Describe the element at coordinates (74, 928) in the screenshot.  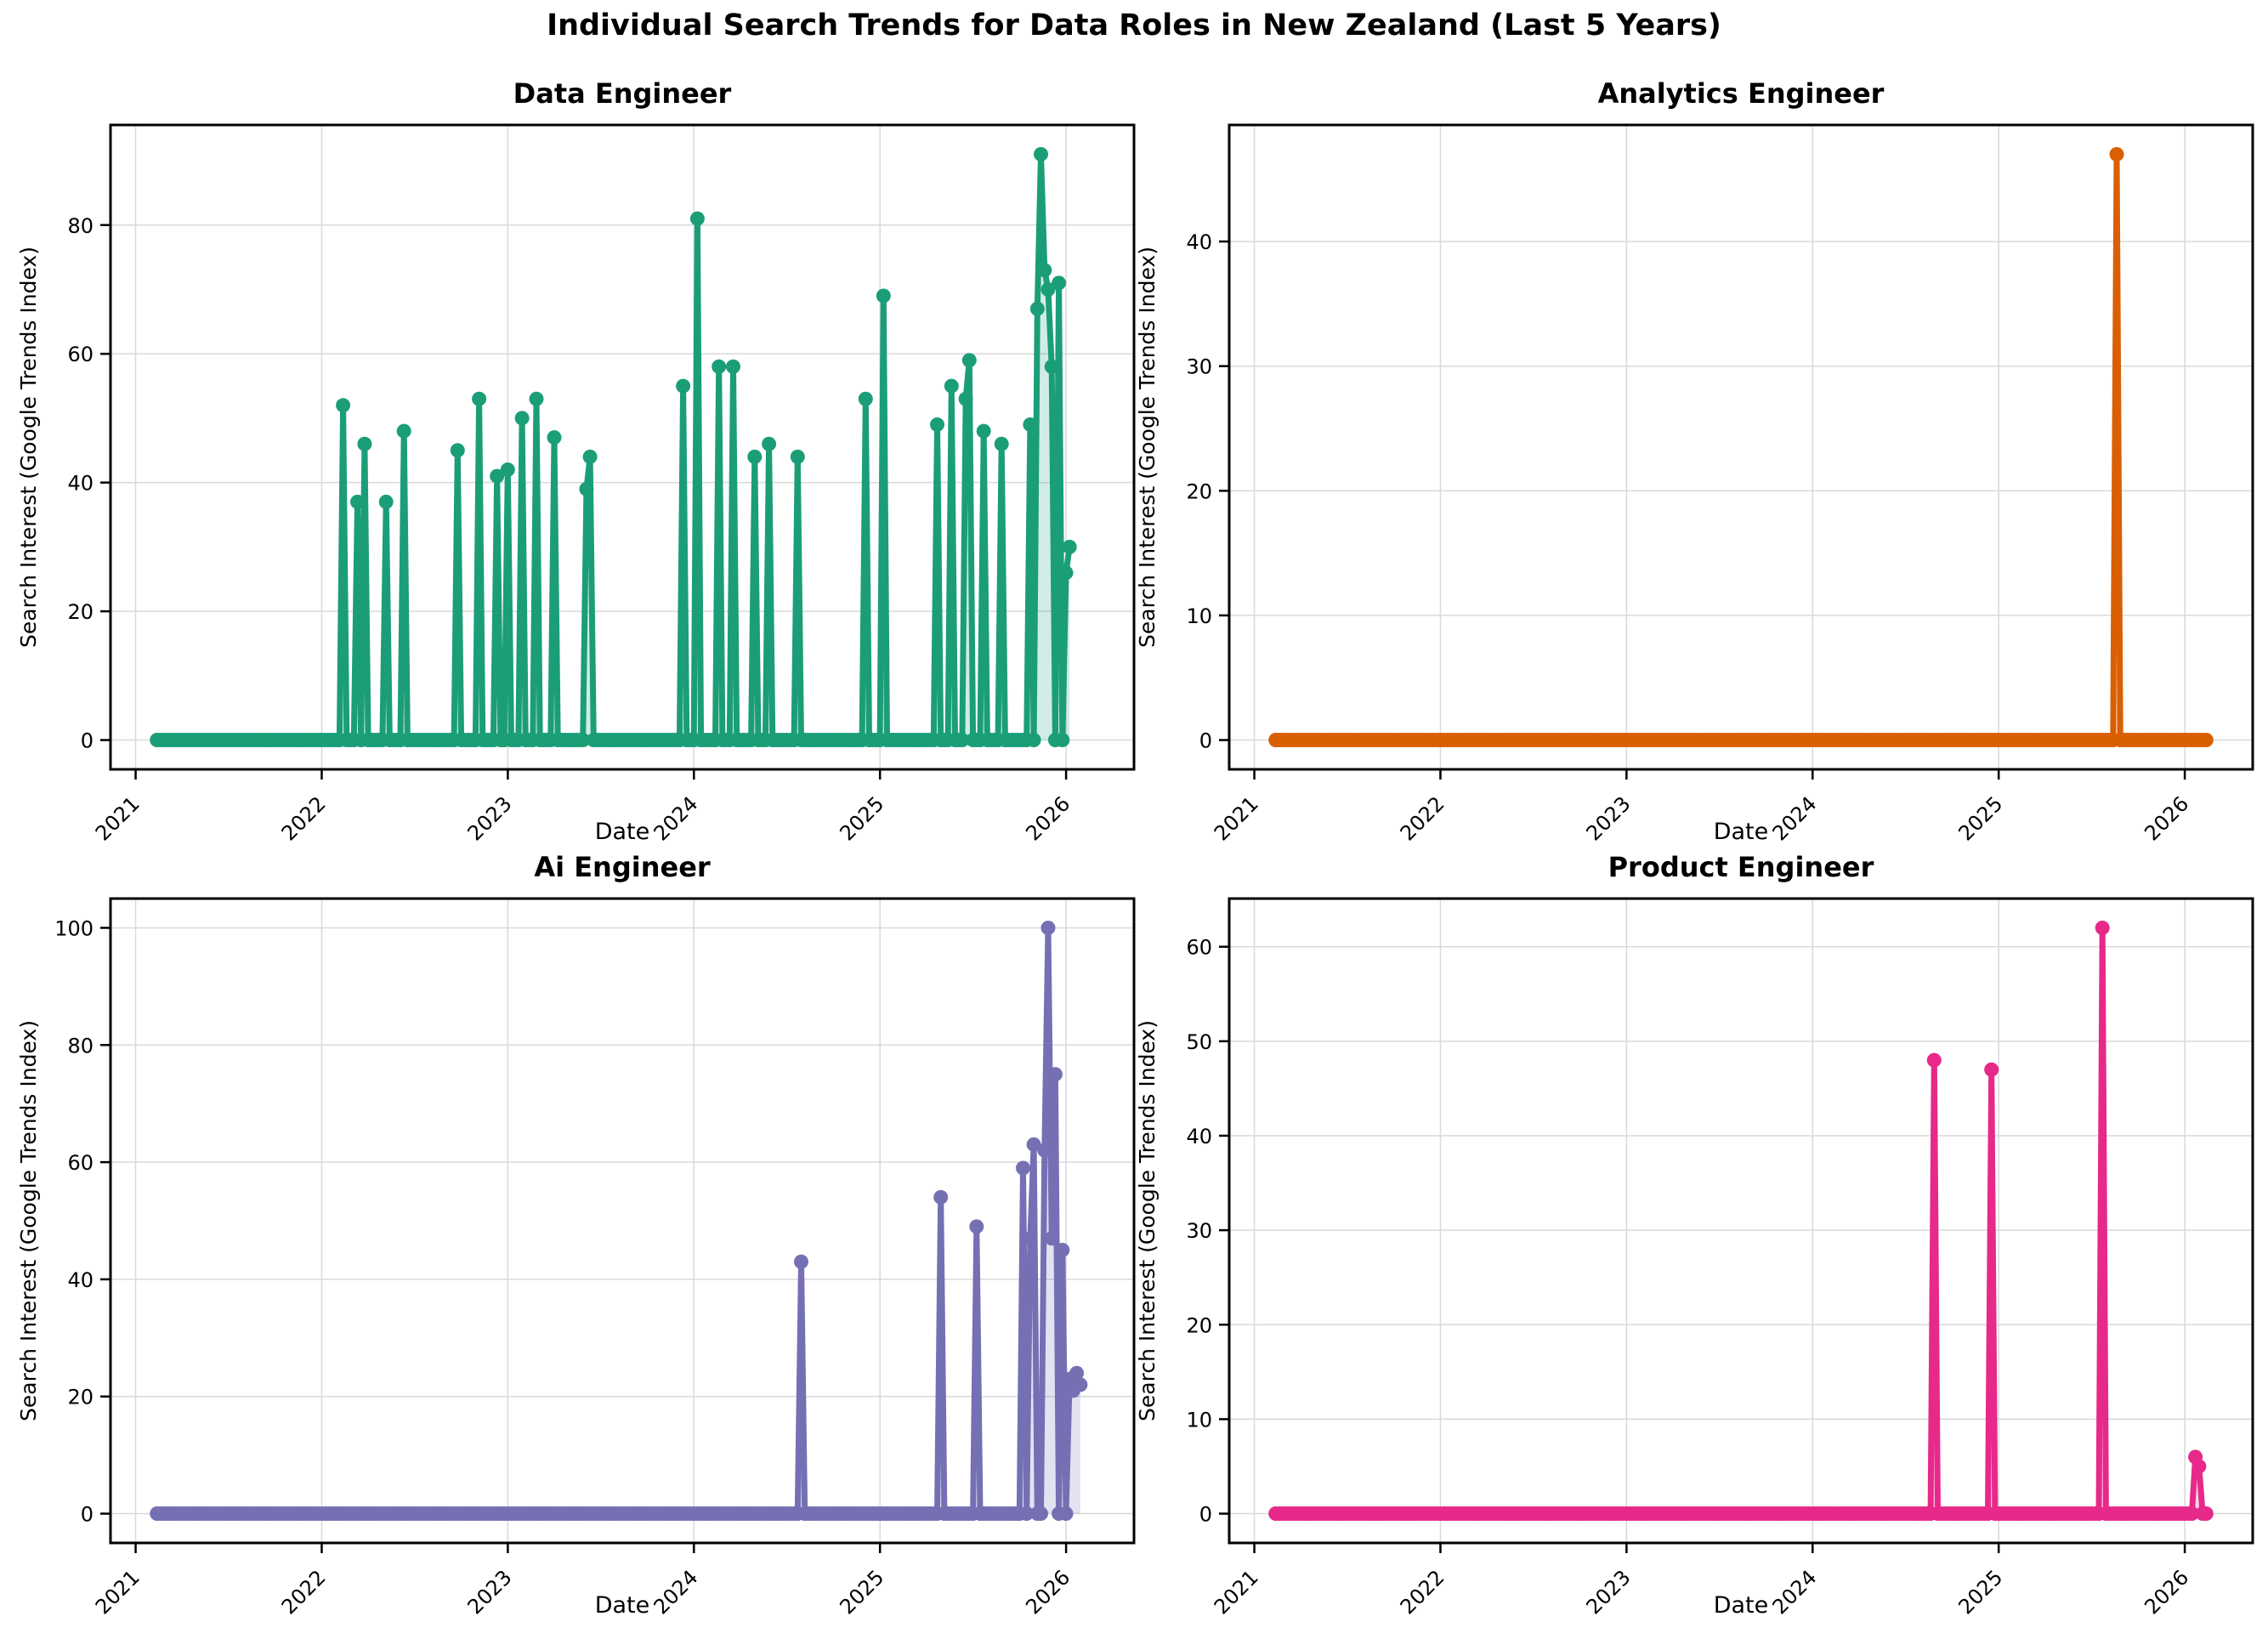
I see `y-tick-label: 100` at that location.